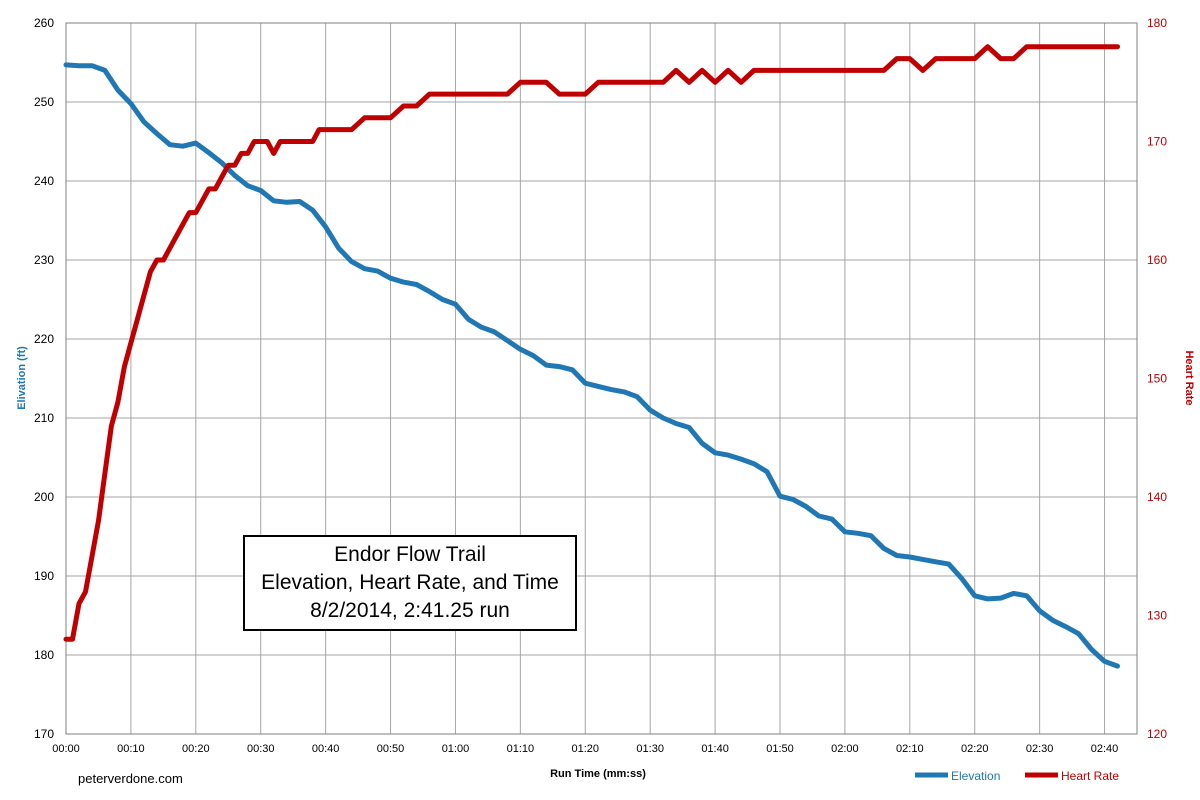  Describe the element at coordinates (44, 23) in the screenshot. I see `left-tick-label: 260` at that location.